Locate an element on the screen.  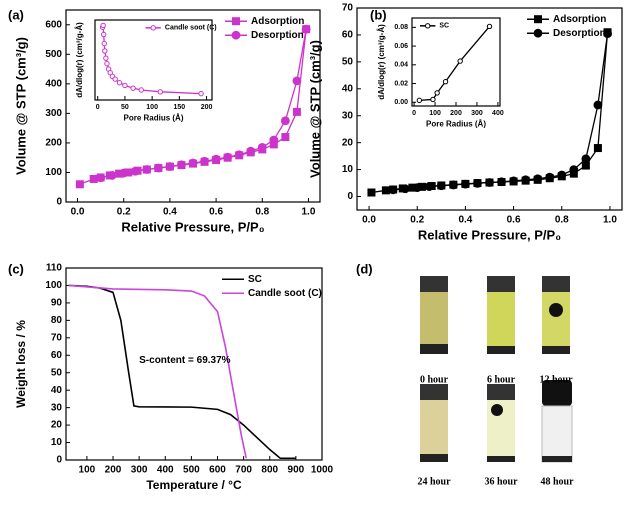
y-tick-label: 70 is located at coordinates (348, 8).